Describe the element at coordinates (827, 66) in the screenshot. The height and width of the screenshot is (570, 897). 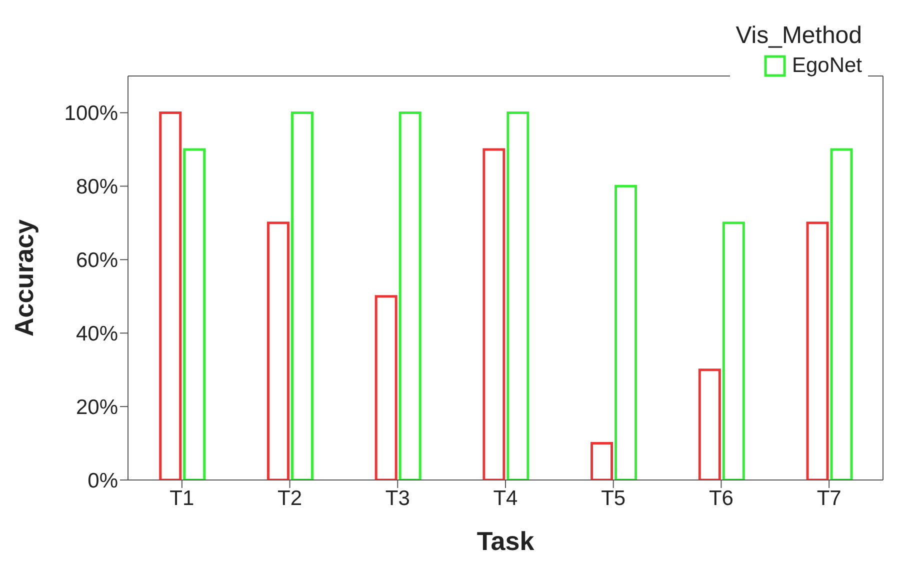
I see `legend-label: EgoNet` at that location.